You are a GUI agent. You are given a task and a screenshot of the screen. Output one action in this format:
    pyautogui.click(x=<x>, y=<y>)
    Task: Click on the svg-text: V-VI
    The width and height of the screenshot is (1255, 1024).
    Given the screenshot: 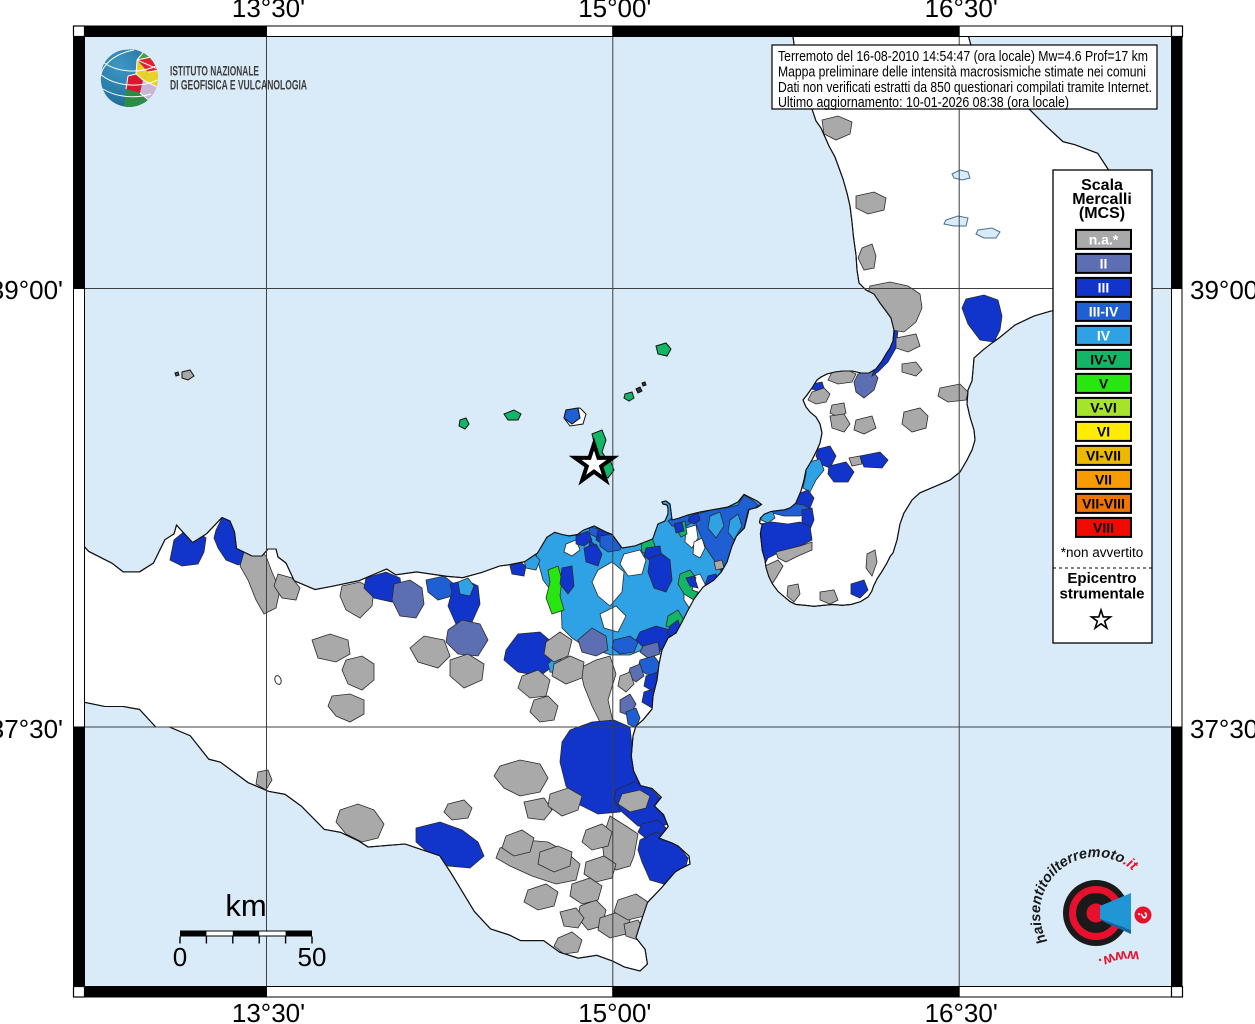 What is the action you would take?
    pyautogui.click(x=1103, y=407)
    